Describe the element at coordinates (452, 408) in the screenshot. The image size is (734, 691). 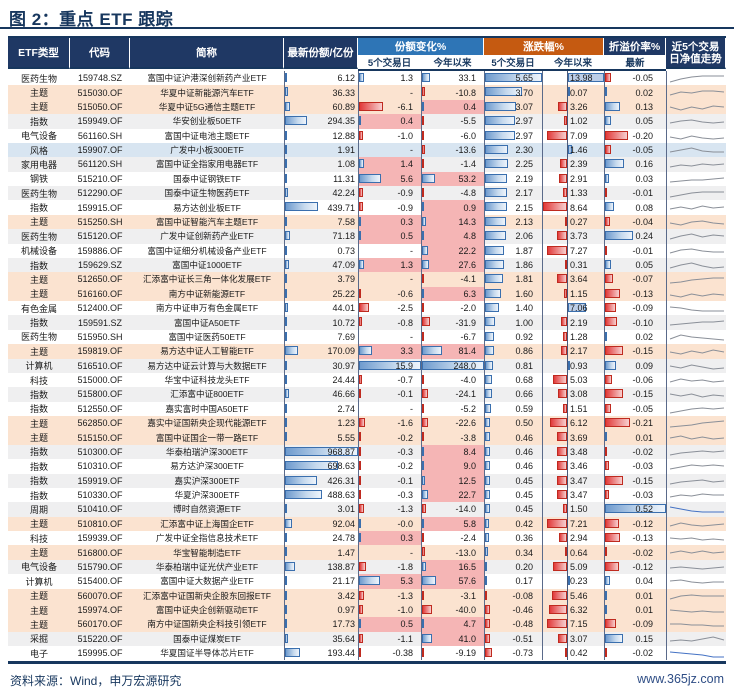
I see `share-chg-ytd-cell: -5.2` at that location.